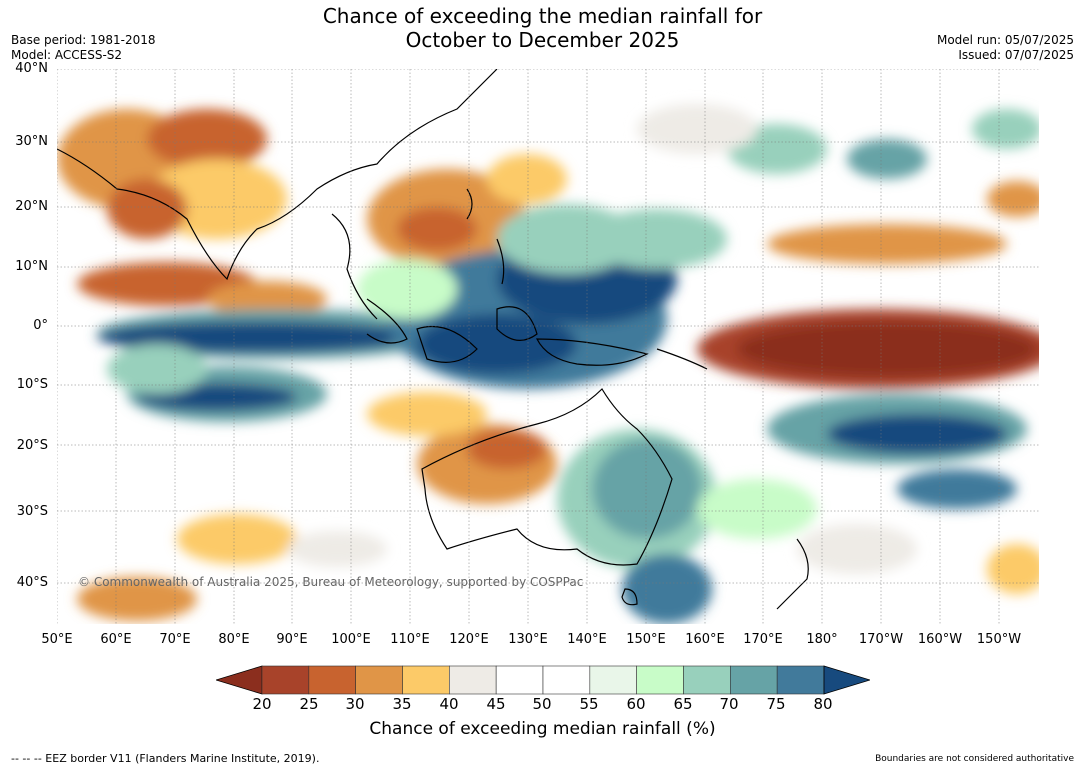 Image resolution: width=1085 pixels, height=770 pixels. What do you see at coordinates (729, 704) in the screenshot?
I see `colorbar-tick-70: 70` at bounding box center [729, 704].